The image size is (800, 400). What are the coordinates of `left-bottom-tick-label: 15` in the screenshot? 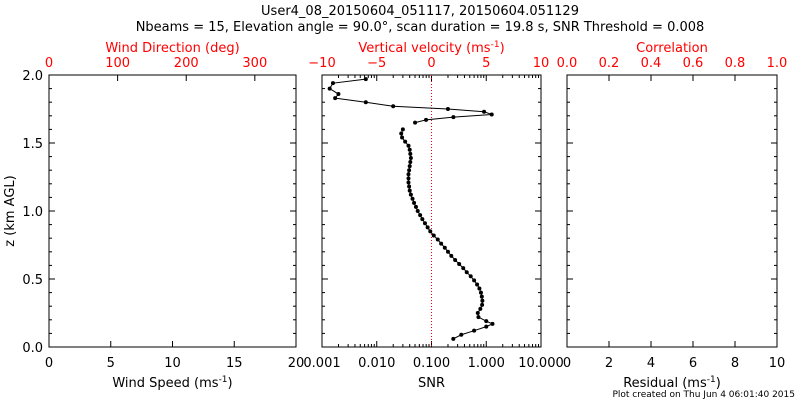 It's located at (234, 363).